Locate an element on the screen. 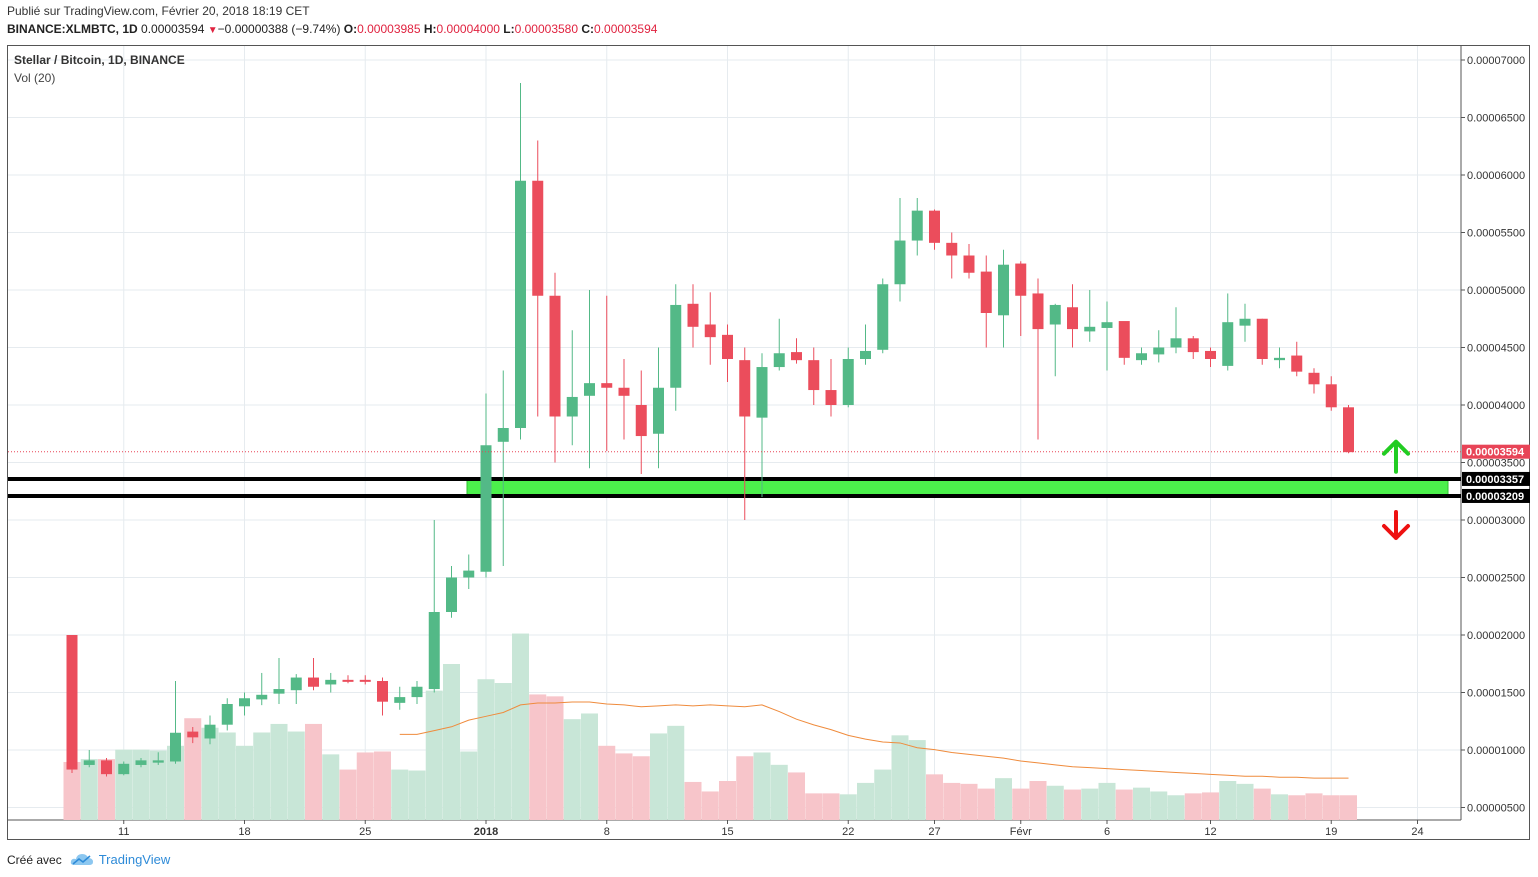 This screenshot has height=877, width=1538. price-tag-label: 0.00003594 is located at coordinates (1495, 453).